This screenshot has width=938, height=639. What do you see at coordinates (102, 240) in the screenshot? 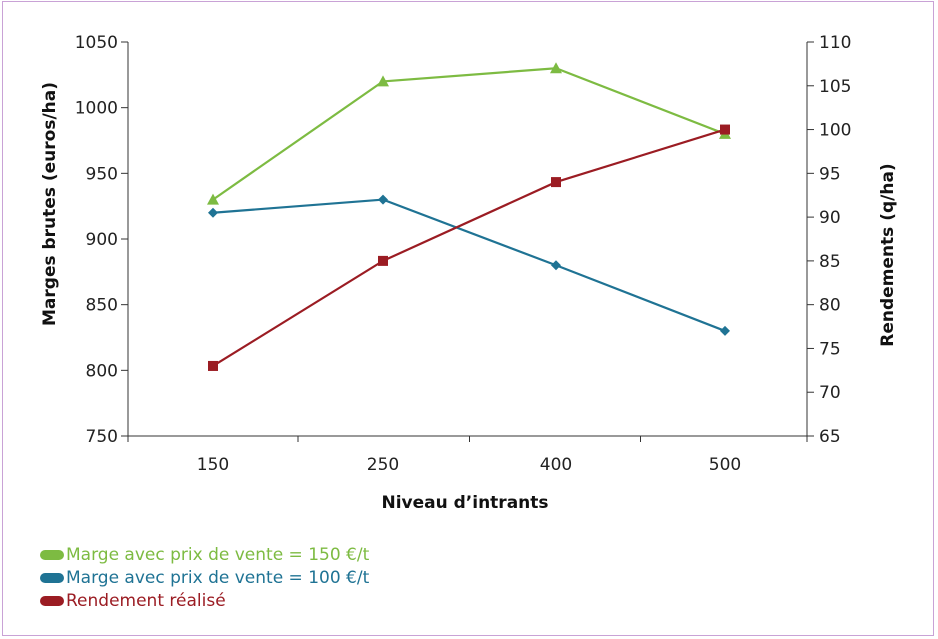
I see `y-tick-label: 900` at bounding box center [102, 240].